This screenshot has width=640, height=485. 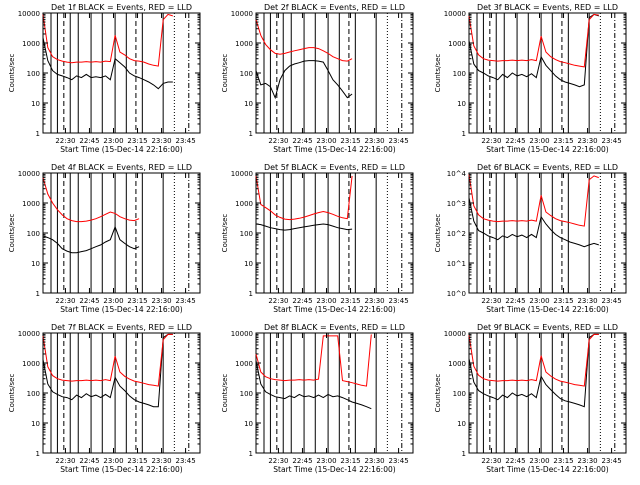 What do you see at coordinates (334, 167) in the screenshot?
I see `panel-title: Det 5f BLACK = Events, RED = LLD` at bounding box center [334, 167].